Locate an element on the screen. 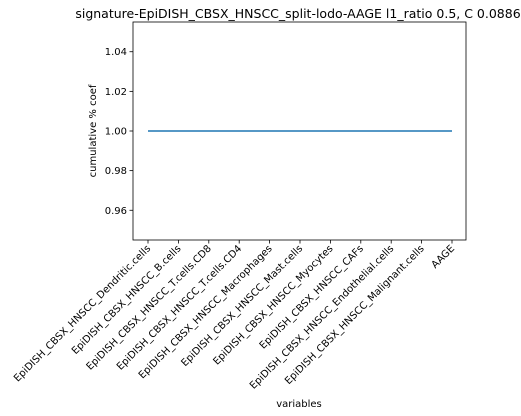 The height and width of the screenshot is (416, 521). y-axis-label: cumulative % coef is located at coordinates (93, 130).